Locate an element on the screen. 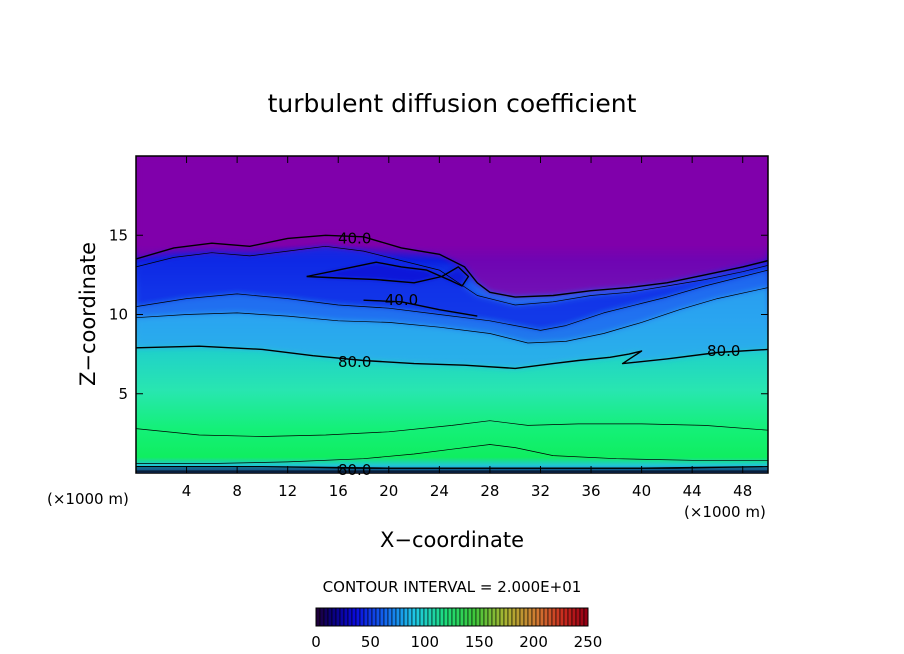 This screenshot has height=654, width=904. colorbar-tick-label-4: 200 is located at coordinates (533, 642).